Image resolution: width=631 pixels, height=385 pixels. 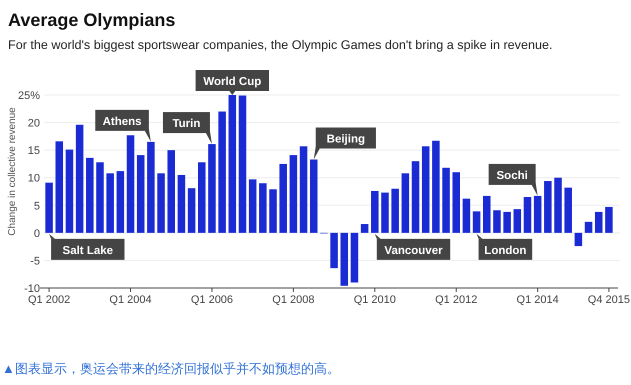 I want to click on x-tick-label: Q1 2012, so click(x=456, y=300).